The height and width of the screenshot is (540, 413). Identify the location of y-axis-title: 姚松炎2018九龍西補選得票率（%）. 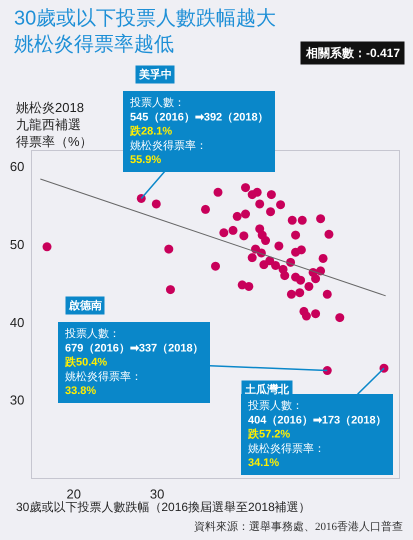
(54, 124).